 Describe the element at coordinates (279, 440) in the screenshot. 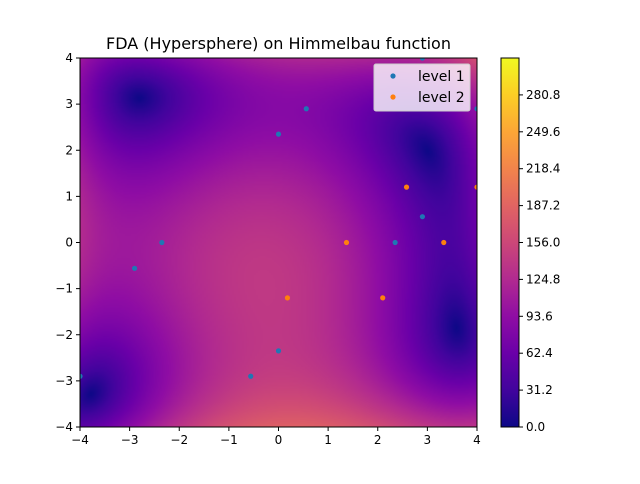

I see `x-tick-label: 0` at that location.